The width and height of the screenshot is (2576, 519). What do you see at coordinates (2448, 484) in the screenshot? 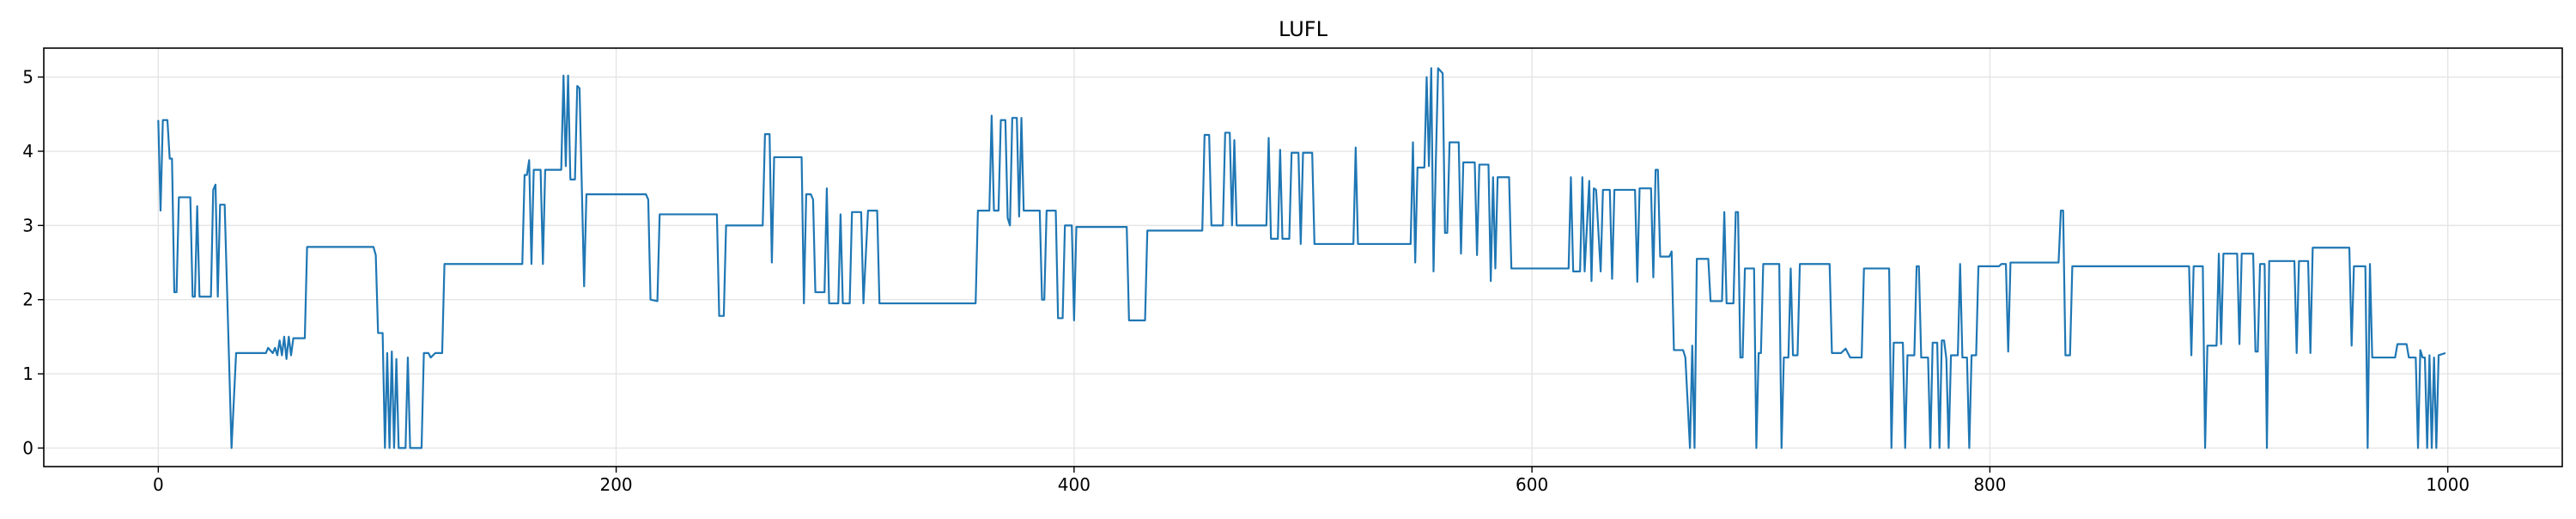
I see `x-tick-label: 1000` at bounding box center [2448, 484].